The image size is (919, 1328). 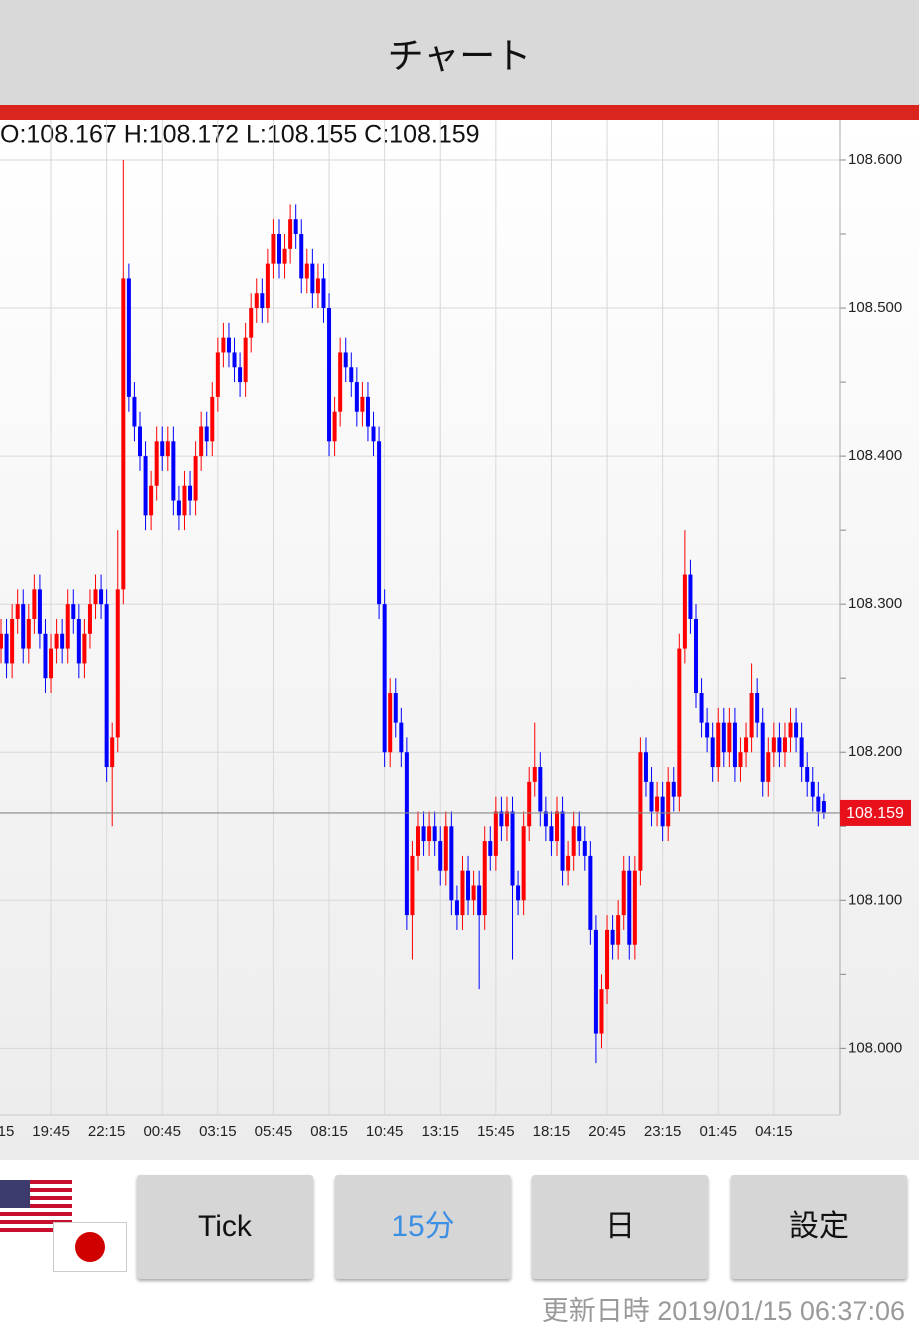 What do you see at coordinates (496, 1131) in the screenshot?
I see `x-tick-label: 15:45` at bounding box center [496, 1131].